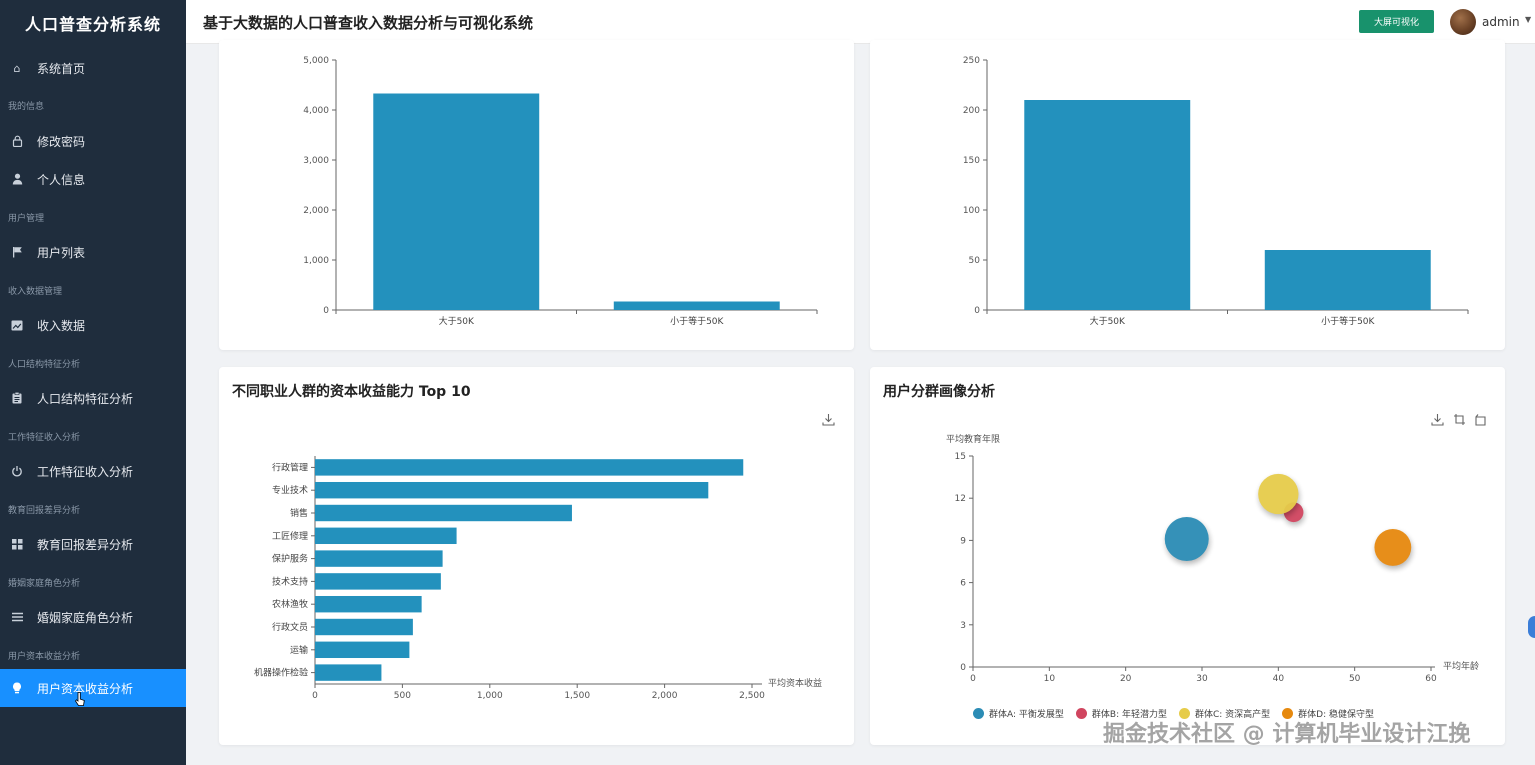 Image resolution: width=1535 pixels, height=765 pixels. What do you see at coordinates (326, 311) in the screenshot?
I see `y-tick-label: 0` at bounding box center [326, 311].